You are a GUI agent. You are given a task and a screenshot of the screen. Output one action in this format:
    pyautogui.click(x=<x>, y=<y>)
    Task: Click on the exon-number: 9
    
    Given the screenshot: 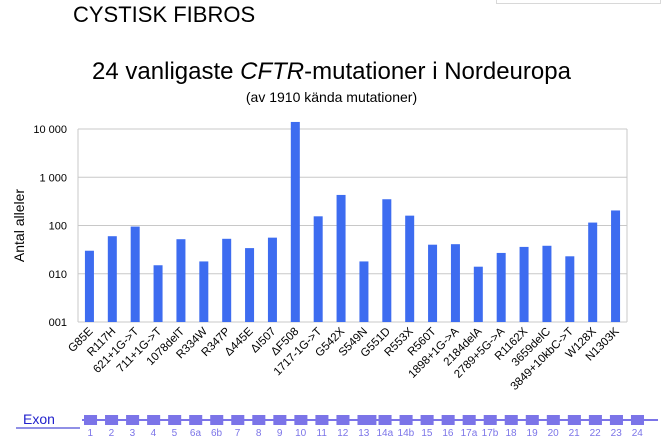 What is the action you would take?
    pyautogui.click(x=280, y=433)
    